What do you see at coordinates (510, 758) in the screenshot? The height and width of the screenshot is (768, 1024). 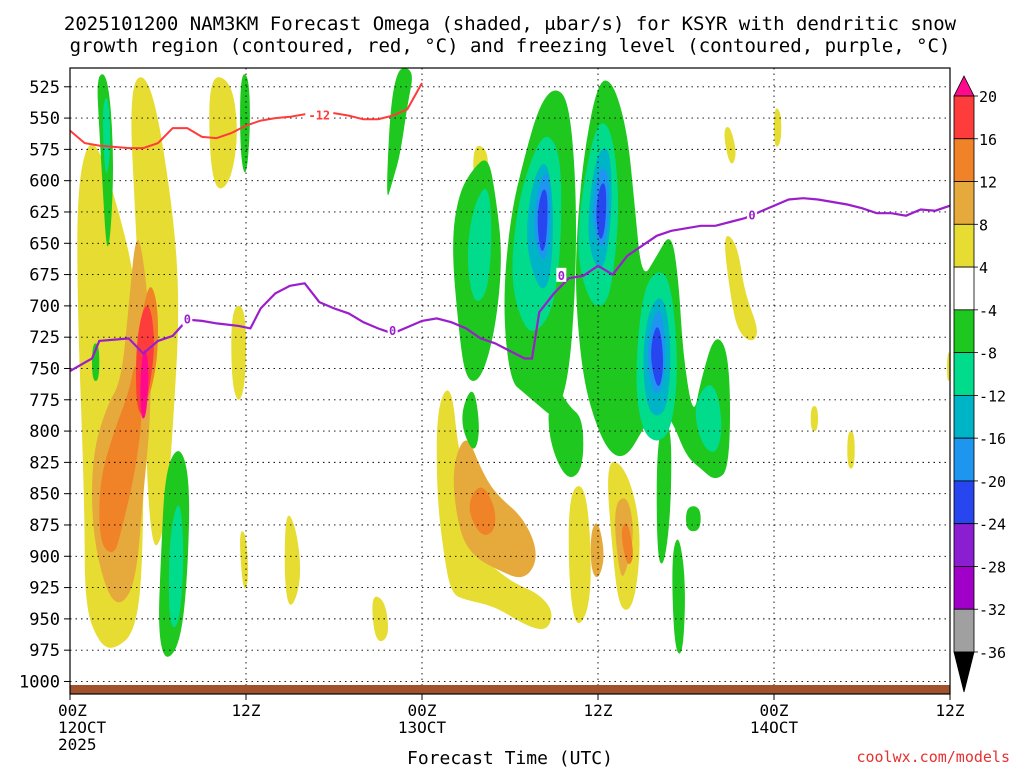 I see `x-axis-label: Forecast Time (UTC)` at bounding box center [510, 758].